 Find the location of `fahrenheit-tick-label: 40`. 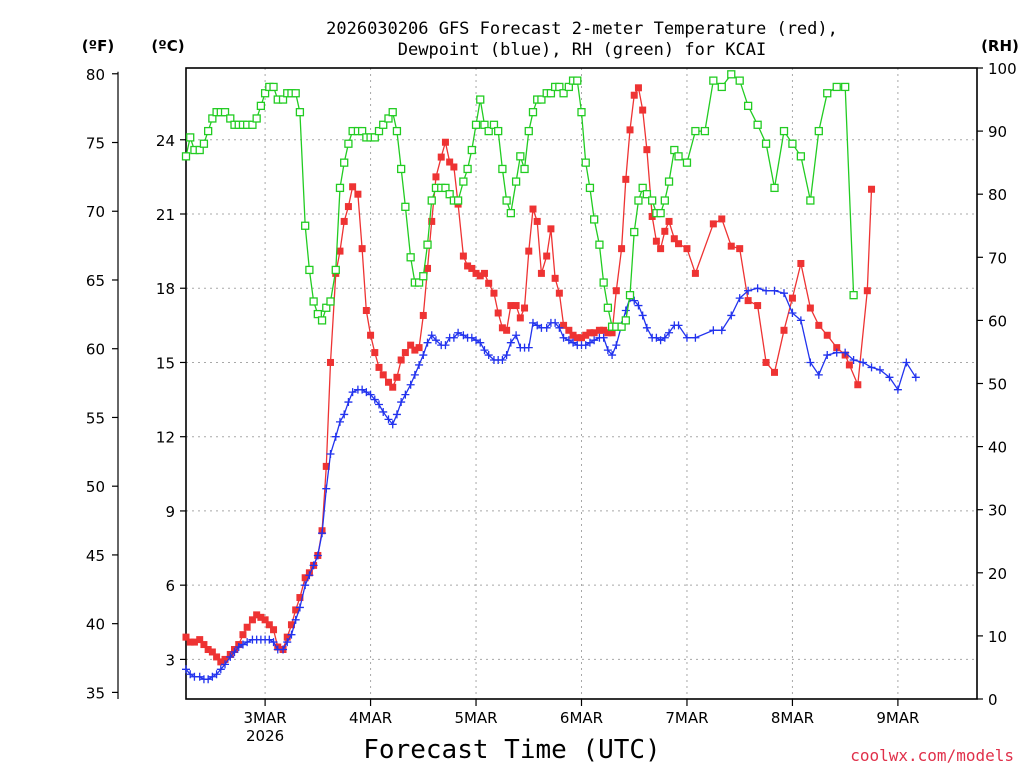

fahrenheit-tick-label: 40 is located at coordinates (95, 625).